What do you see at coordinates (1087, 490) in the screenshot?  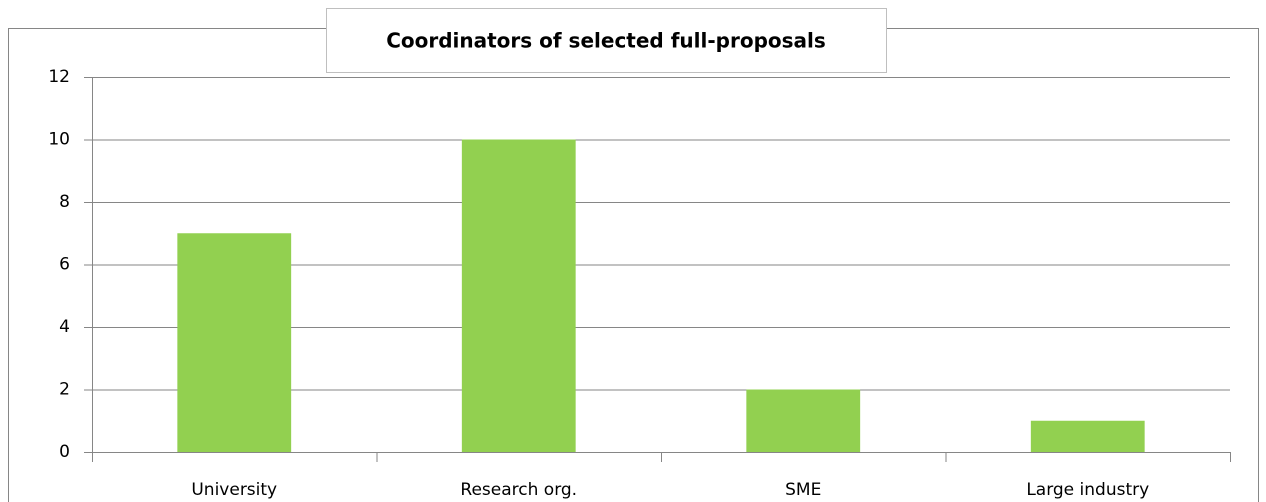 I see `x-tick-label: Large industry` at bounding box center [1087, 490].